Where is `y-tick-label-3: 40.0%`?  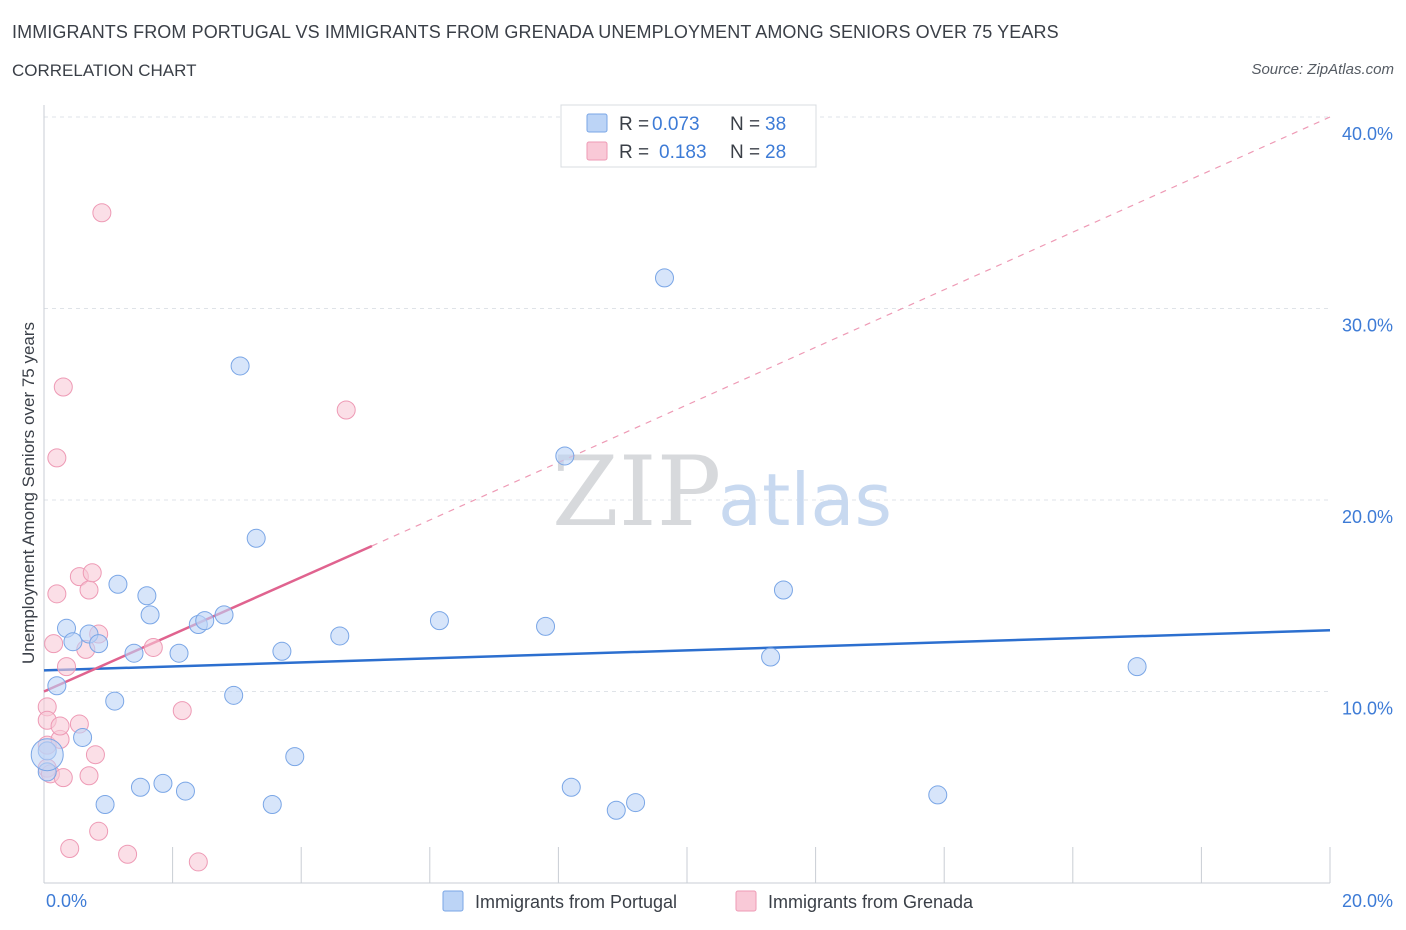
y-tick-label-3: 40.0% is located at coordinates (1367, 134).